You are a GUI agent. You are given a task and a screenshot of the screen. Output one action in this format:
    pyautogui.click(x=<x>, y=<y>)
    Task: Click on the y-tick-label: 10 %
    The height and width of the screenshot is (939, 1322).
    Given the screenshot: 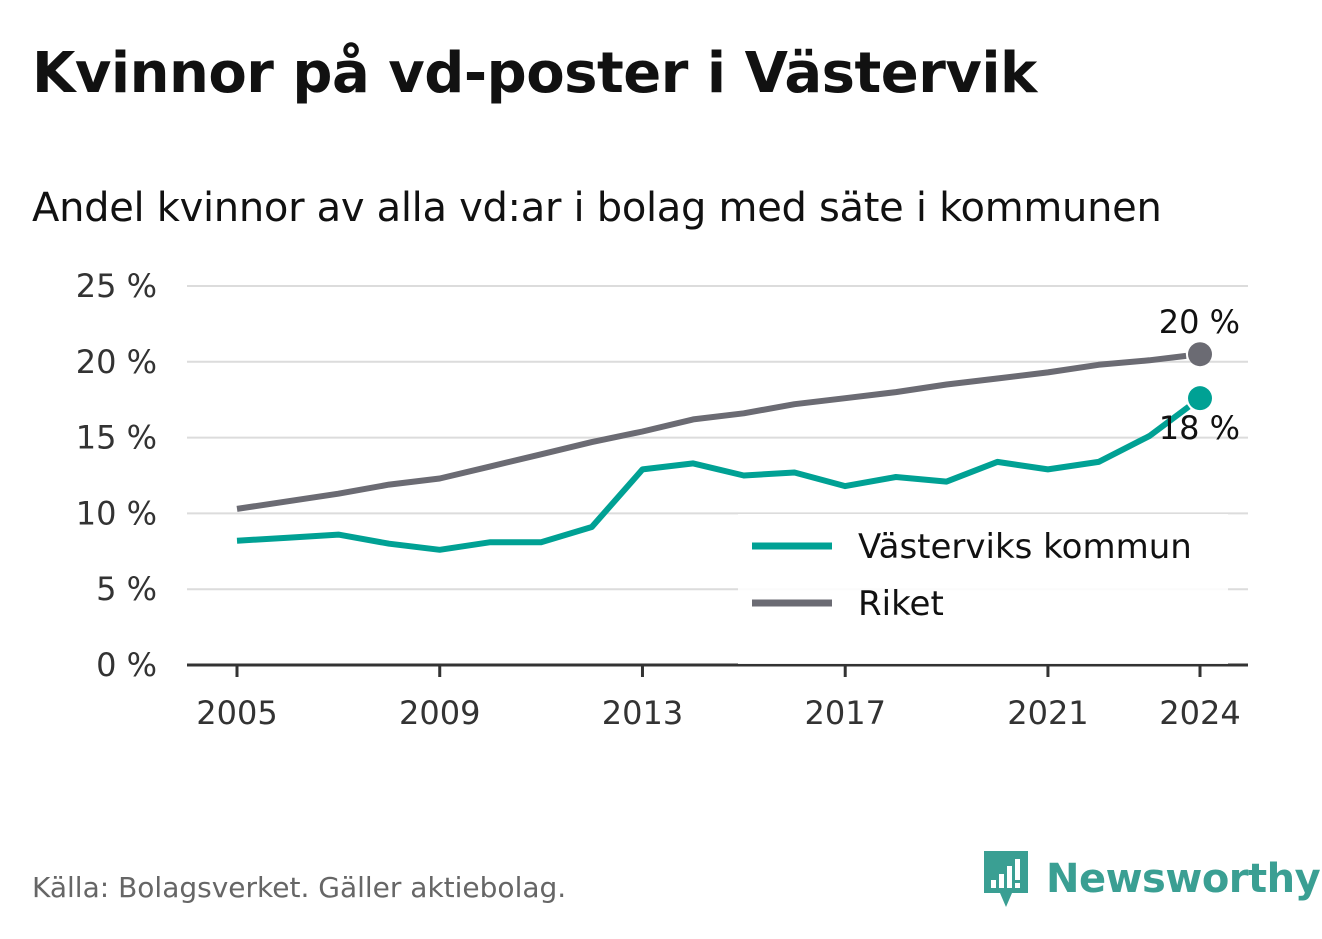 What is the action you would take?
    pyautogui.click(x=116, y=513)
    